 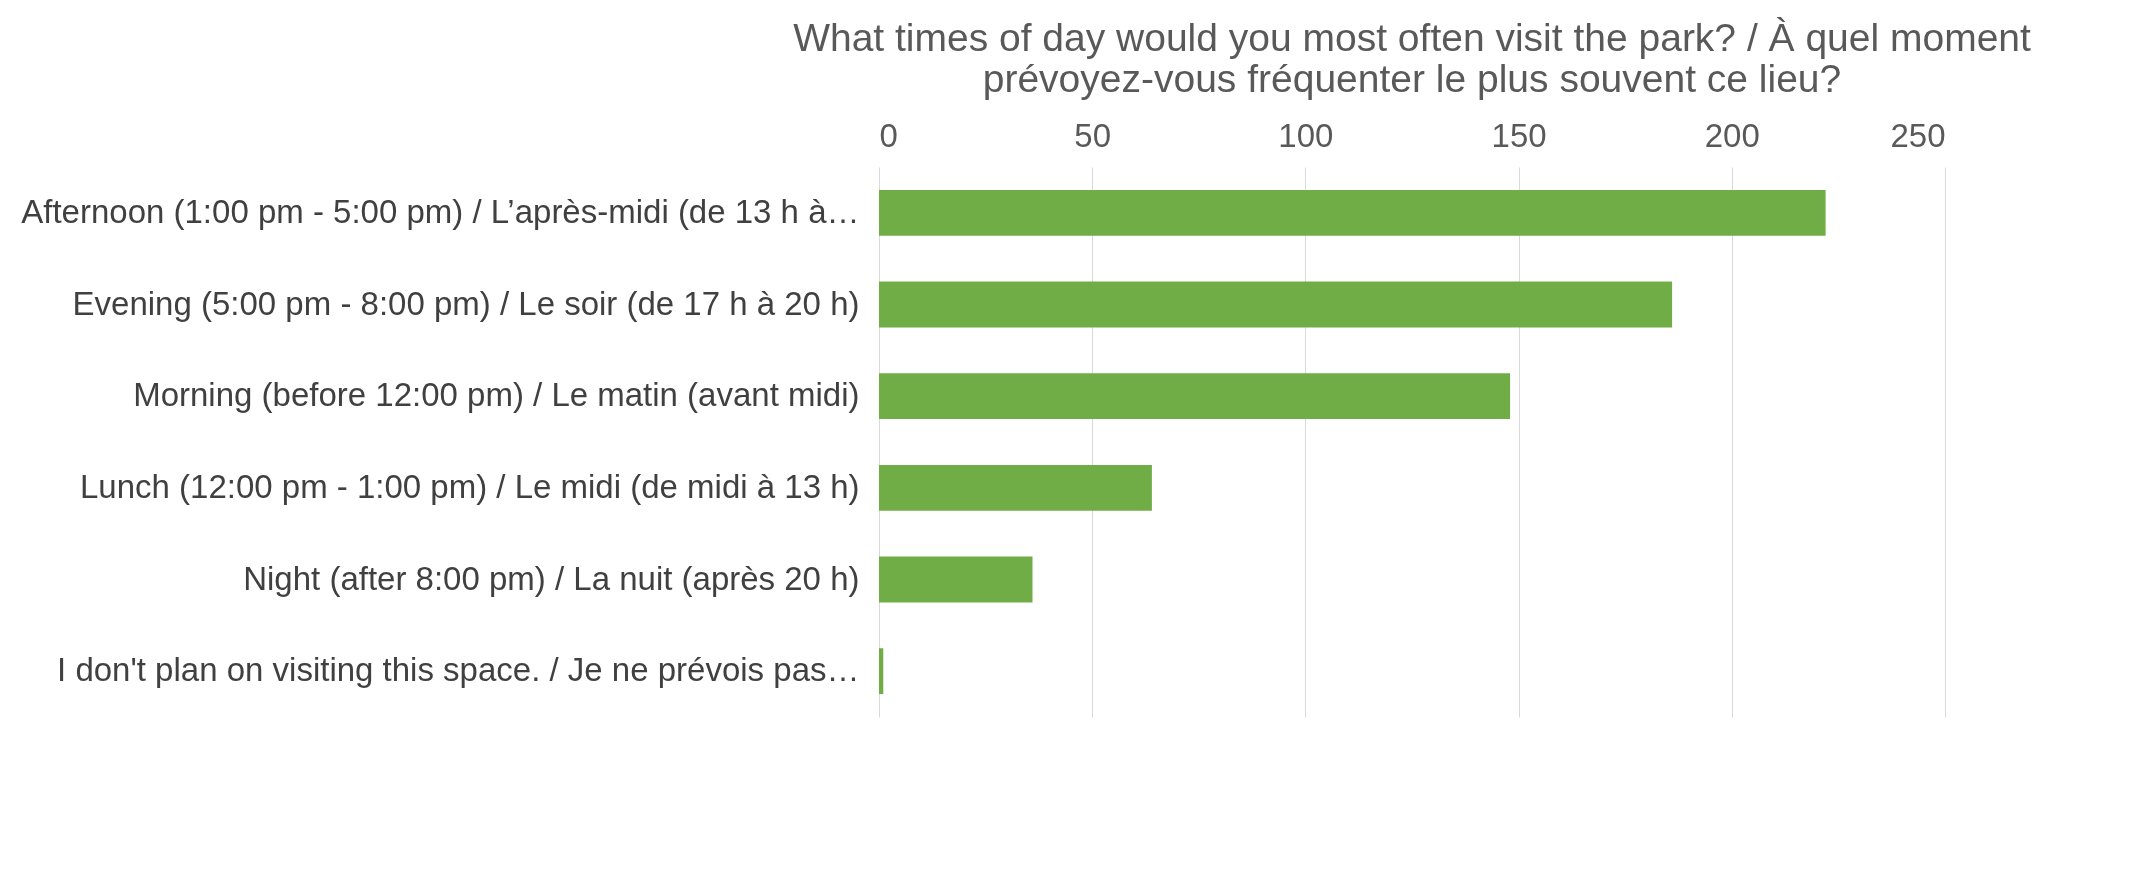 I want to click on y-tick-label: Night (after 8:00 pm) / La nuit (après 20 h), so click(x=551, y=578).